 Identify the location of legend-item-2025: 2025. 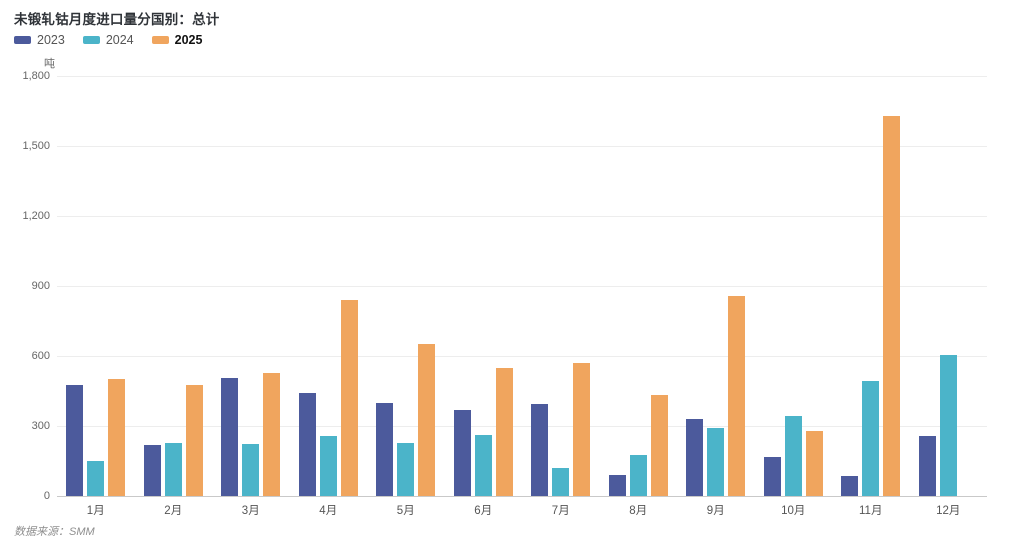
(177, 40).